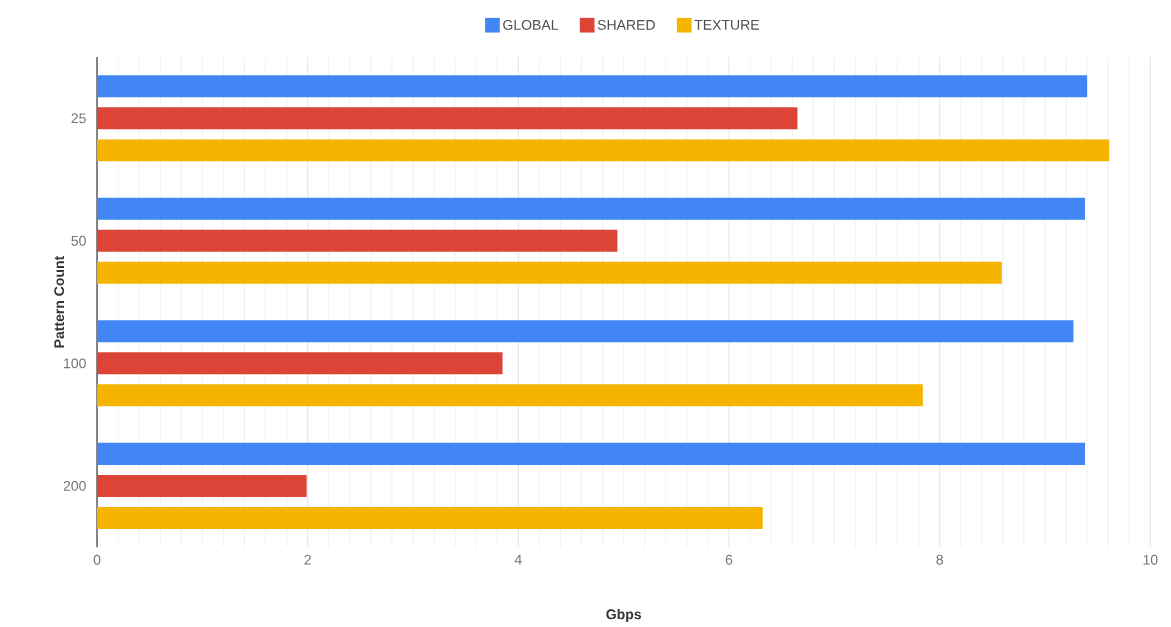 The width and height of the screenshot is (1171, 627). What do you see at coordinates (624, 616) in the screenshot?
I see `x-axis-title: Gbps` at bounding box center [624, 616].